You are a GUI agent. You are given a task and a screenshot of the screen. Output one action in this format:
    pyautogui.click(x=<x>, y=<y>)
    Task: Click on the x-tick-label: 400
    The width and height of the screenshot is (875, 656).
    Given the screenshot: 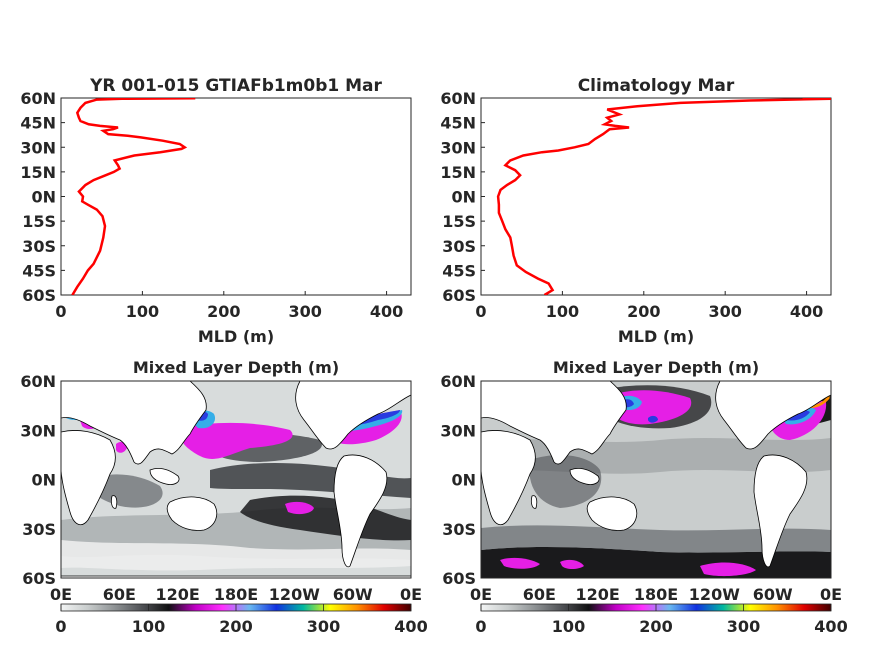 What is the action you would take?
    pyautogui.click(x=386, y=311)
    